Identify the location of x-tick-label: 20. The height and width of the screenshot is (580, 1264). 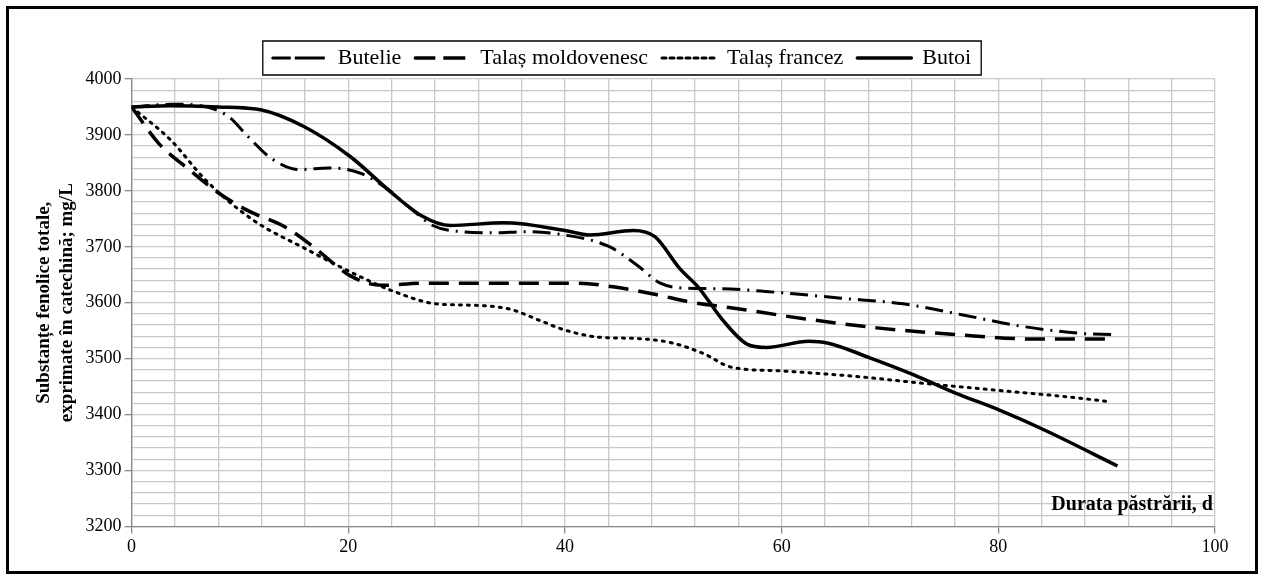
(348, 545).